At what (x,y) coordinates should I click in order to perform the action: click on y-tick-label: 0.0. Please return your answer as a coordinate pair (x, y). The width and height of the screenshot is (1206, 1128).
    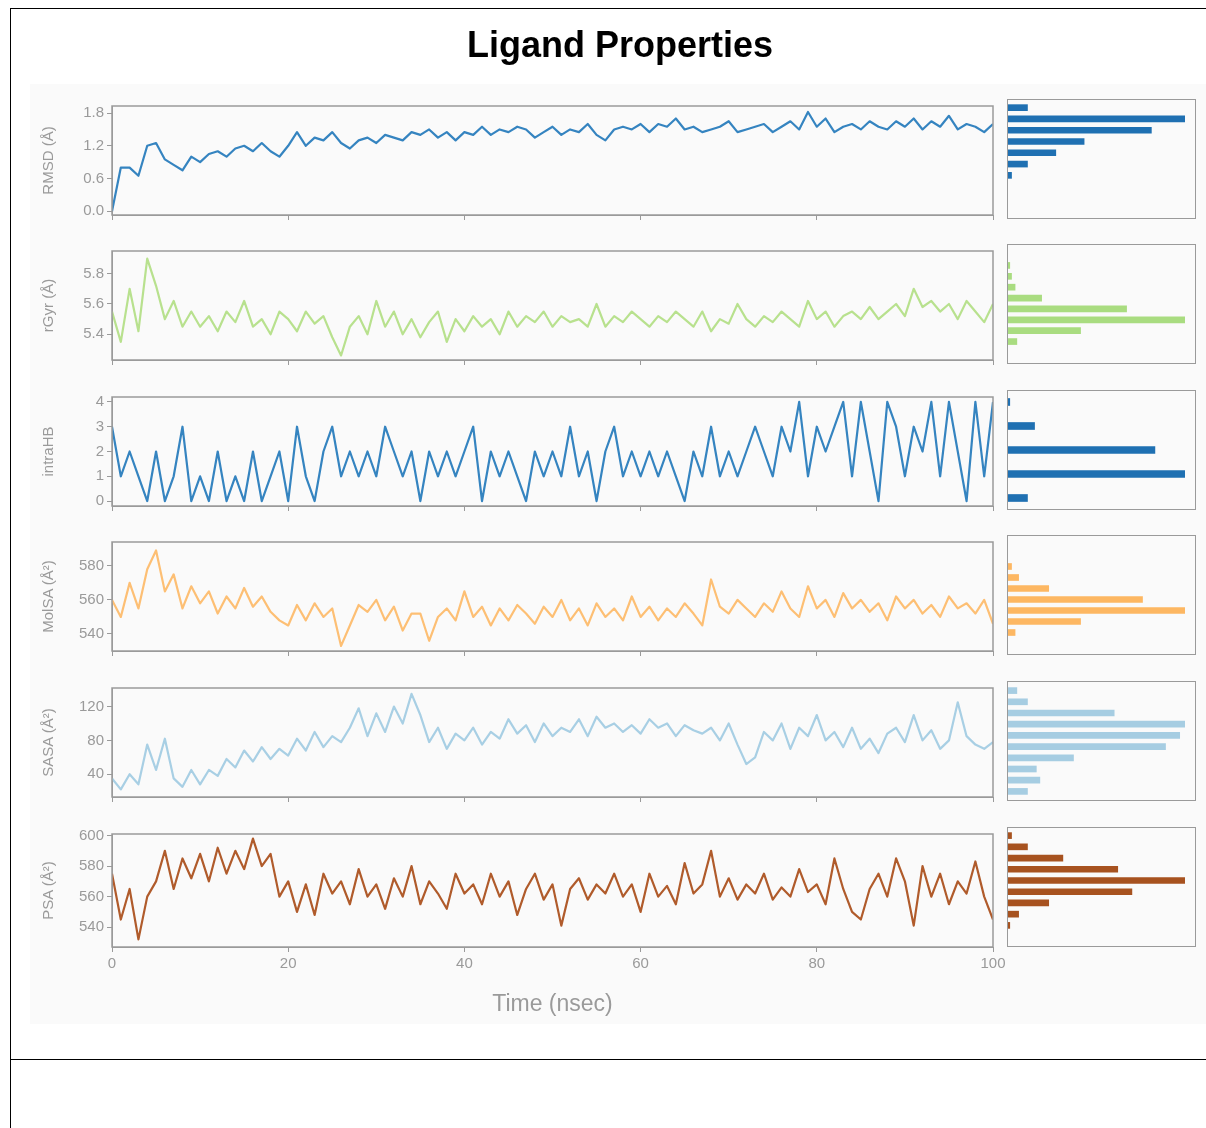
    Looking at the image, I should click on (93, 210).